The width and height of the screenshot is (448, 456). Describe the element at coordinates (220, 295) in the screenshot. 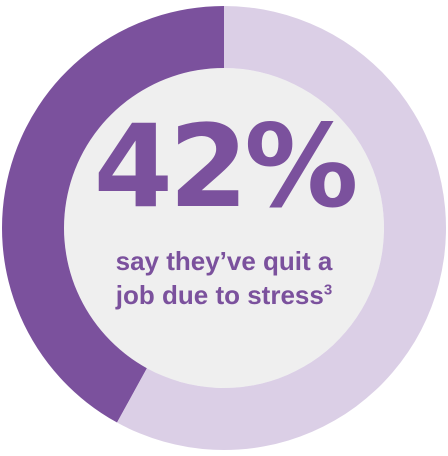

I see `caption-line-2: job due to stress` at that location.